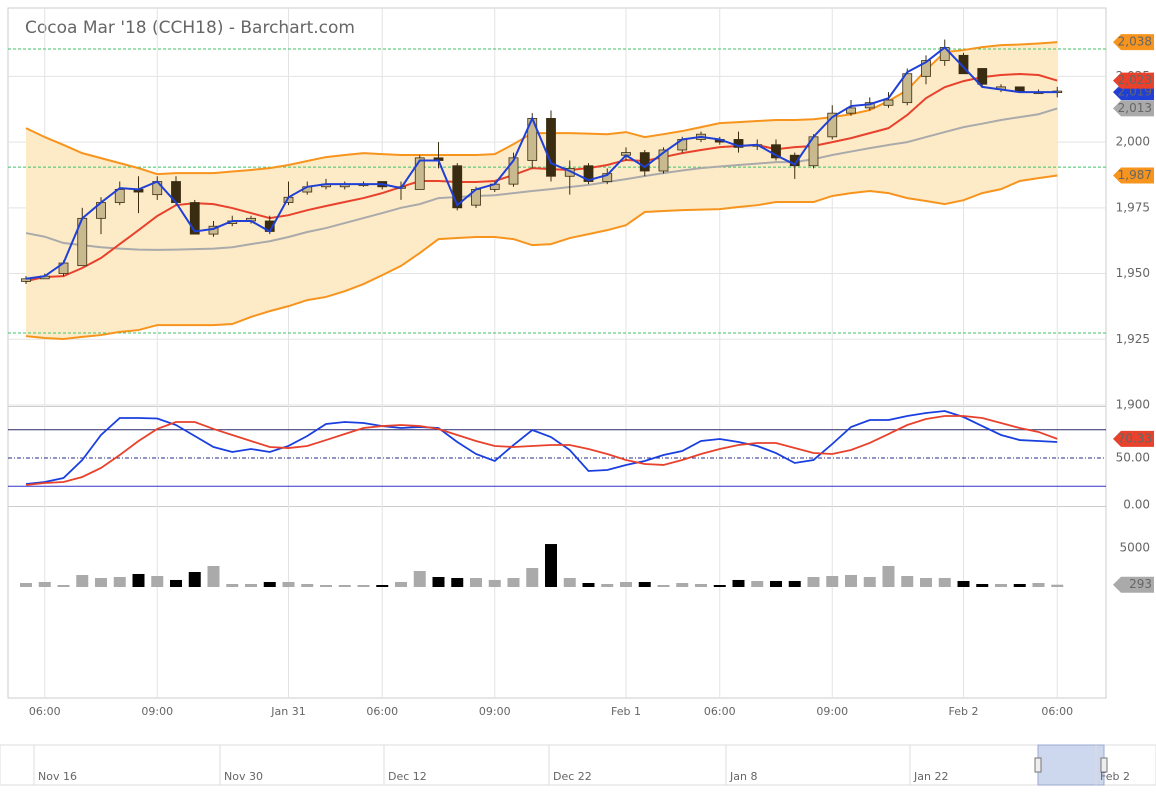  Describe the element at coordinates (1140, 584) in the screenshot. I see `value-label: 293` at that location.